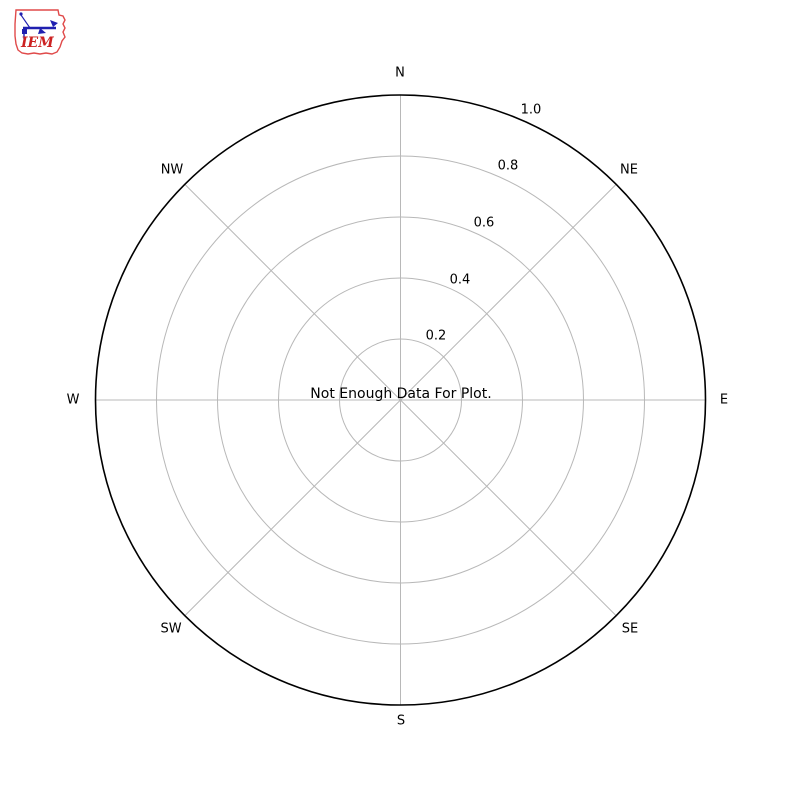  Describe the element at coordinates (484, 223) in the screenshot. I see `radial-tick-0-6: 0.6` at that location.